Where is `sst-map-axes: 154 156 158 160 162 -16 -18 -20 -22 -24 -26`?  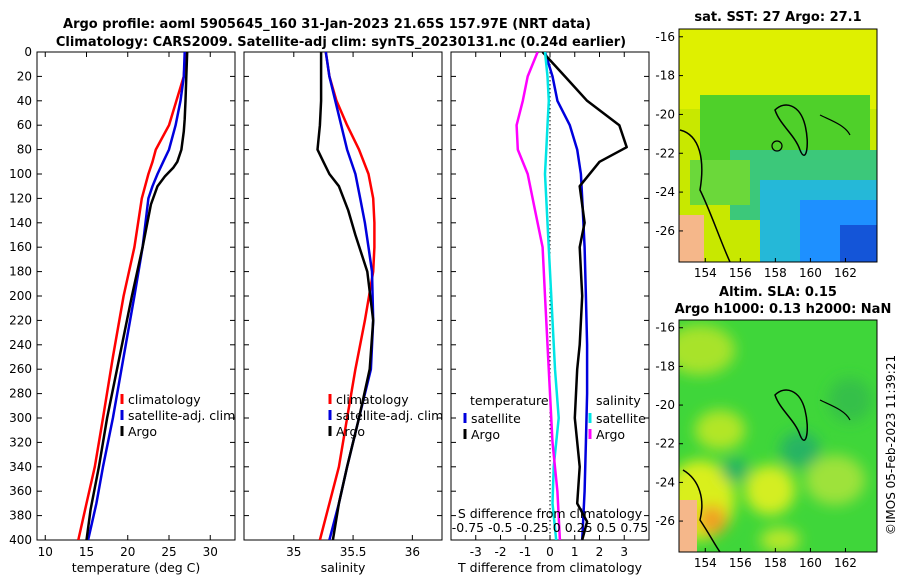
sst-map-axes: 154 156 158 160 162 -16 -18 -20 -22 -24 -26 is located at coordinates (756, 155).